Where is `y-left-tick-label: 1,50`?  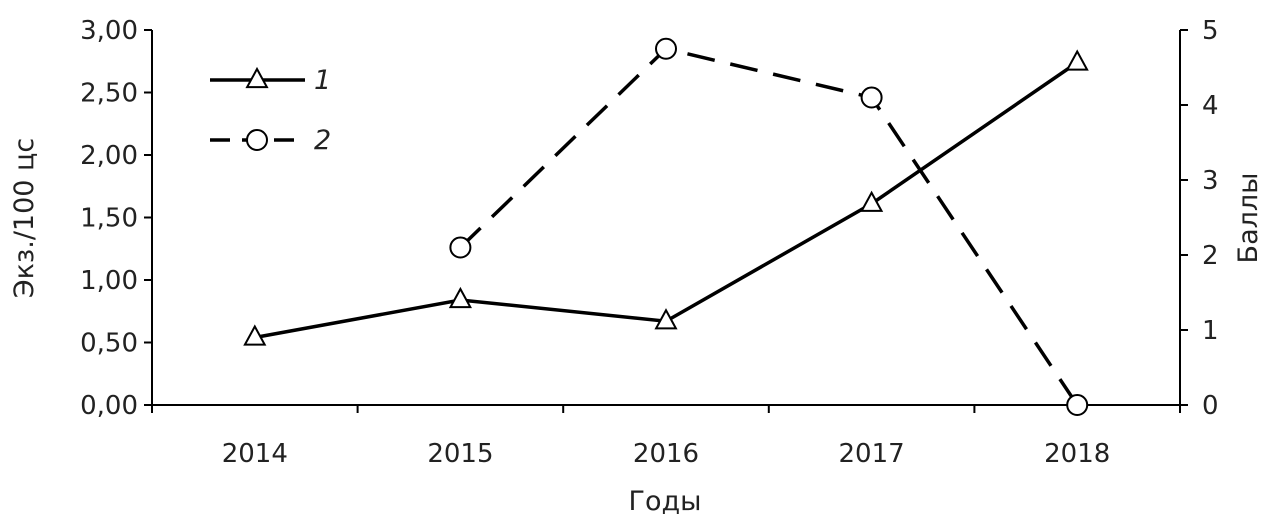 y-left-tick-label: 1,50 is located at coordinates (109, 219).